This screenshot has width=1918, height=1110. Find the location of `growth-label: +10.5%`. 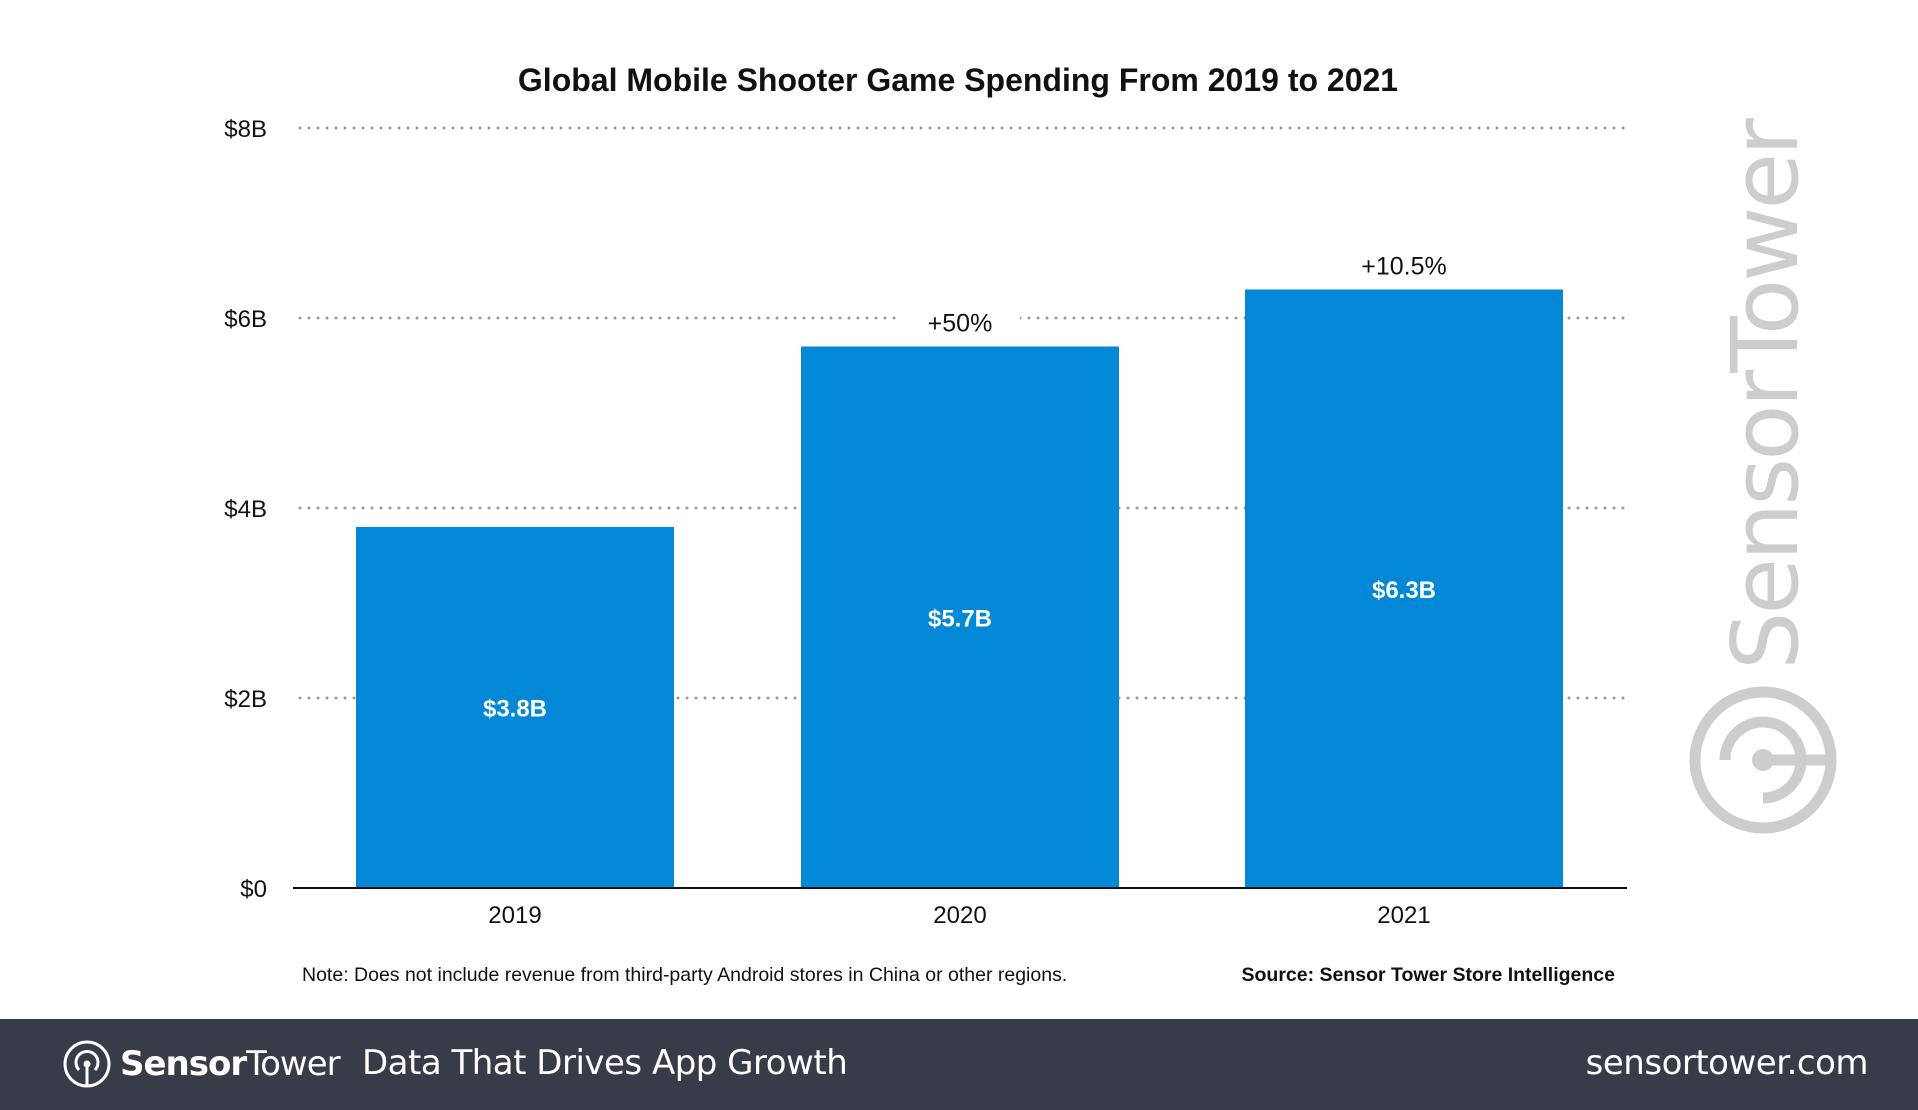

growth-label: +10.5% is located at coordinates (1404, 267).